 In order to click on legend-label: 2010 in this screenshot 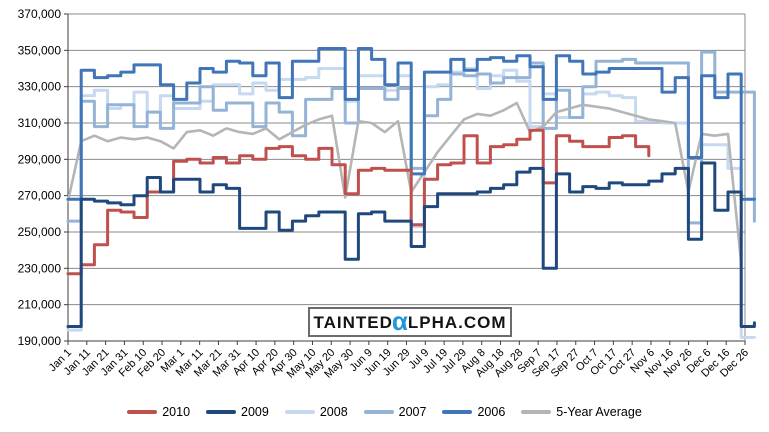, I will do `click(176, 412)`.